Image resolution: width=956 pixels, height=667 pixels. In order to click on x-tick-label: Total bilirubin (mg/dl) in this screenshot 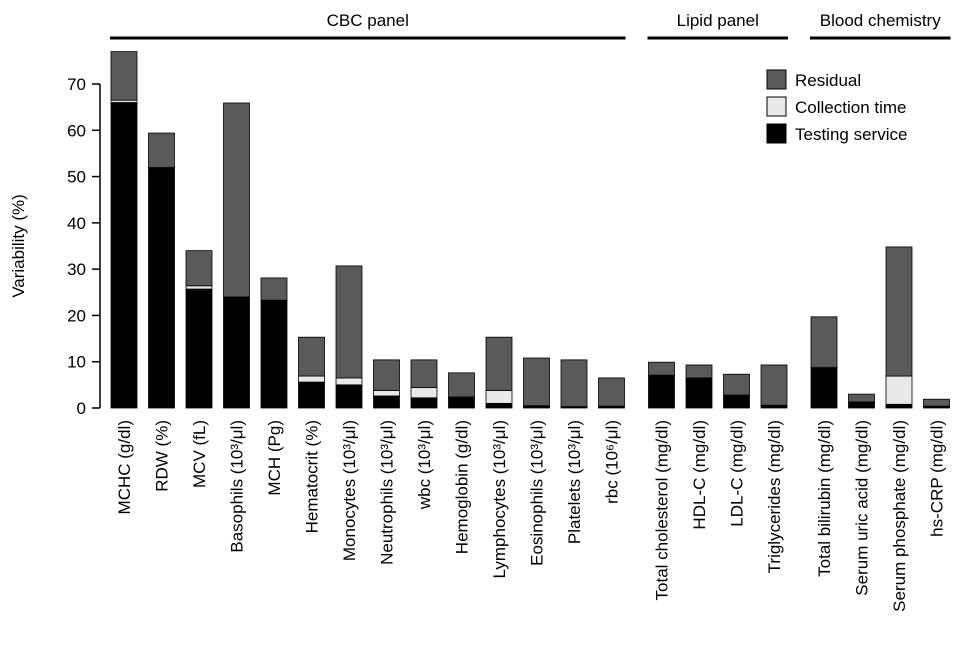, I will do `click(824, 498)`.